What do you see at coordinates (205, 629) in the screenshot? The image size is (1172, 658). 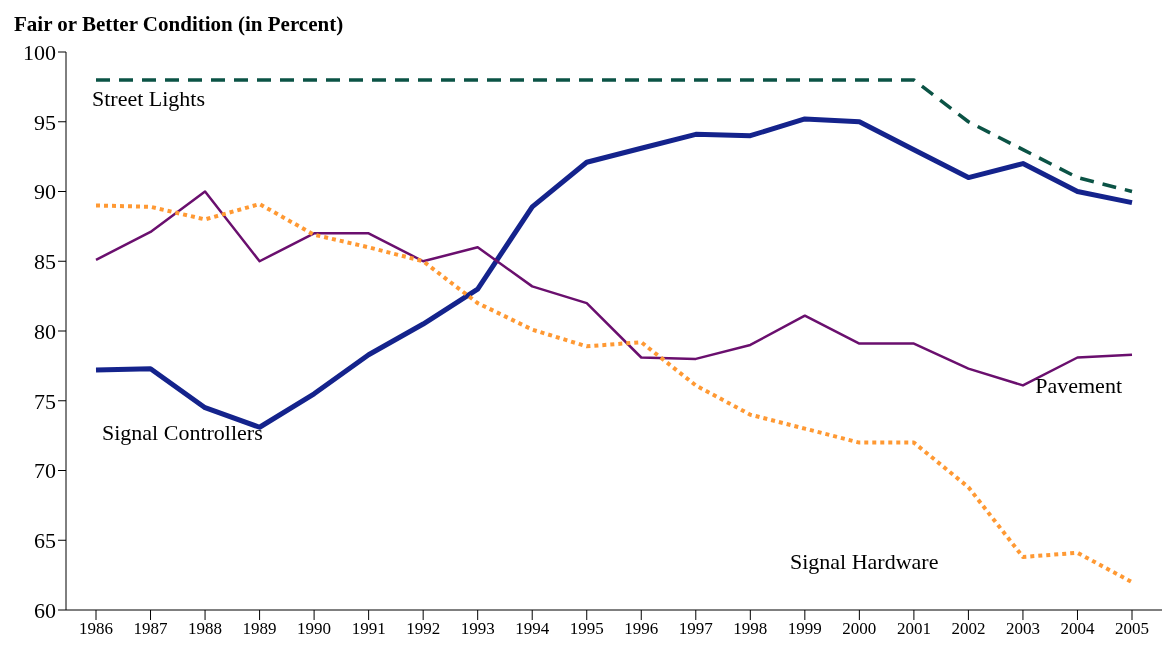 I see `x-tick-label: 1988` at bounding box center [205, 629].